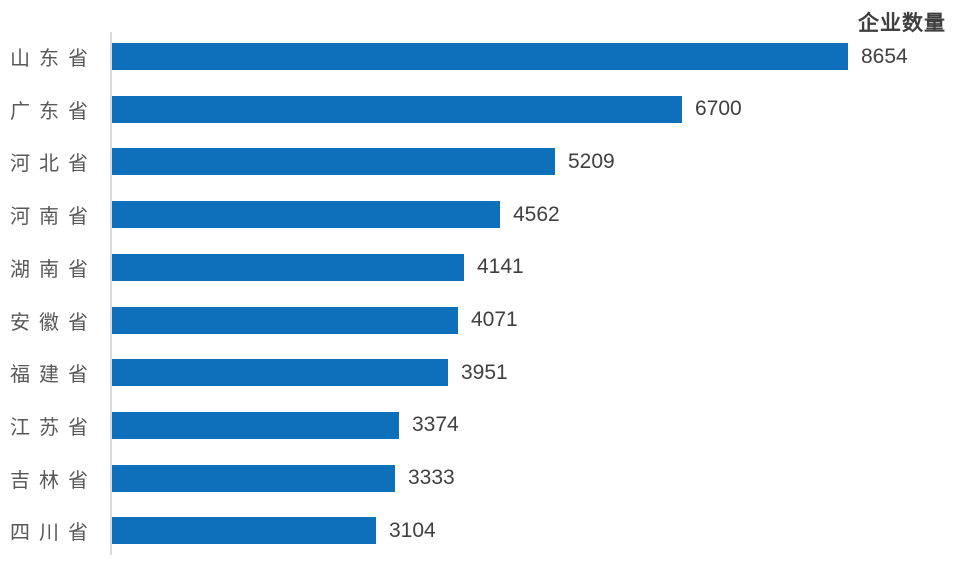 Image resolution: width=959 pixels, height=580 pixels. What do you see at coordinates (53, 375) in the screenshot?
I see `category-label: 福建省` at bounding box center [53, 375].